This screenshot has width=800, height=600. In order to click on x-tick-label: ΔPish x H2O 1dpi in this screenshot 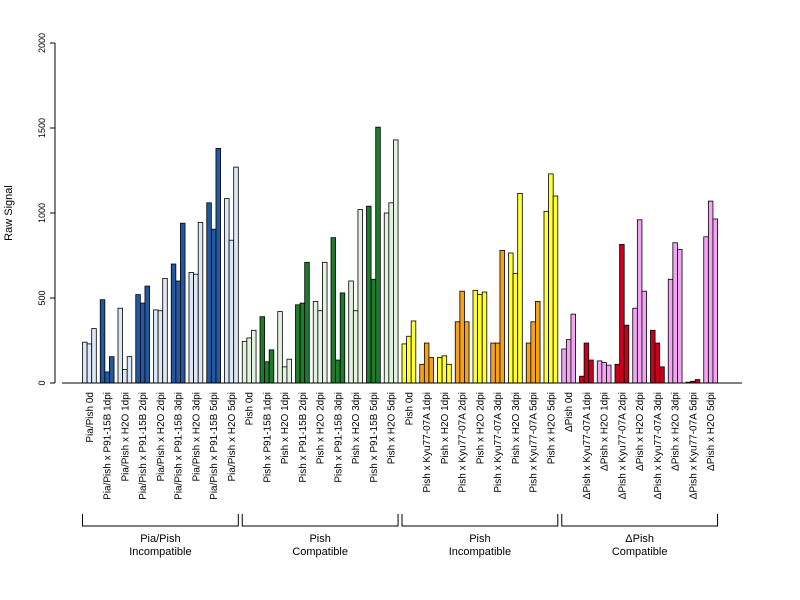, I will do `click(605, 431)`.